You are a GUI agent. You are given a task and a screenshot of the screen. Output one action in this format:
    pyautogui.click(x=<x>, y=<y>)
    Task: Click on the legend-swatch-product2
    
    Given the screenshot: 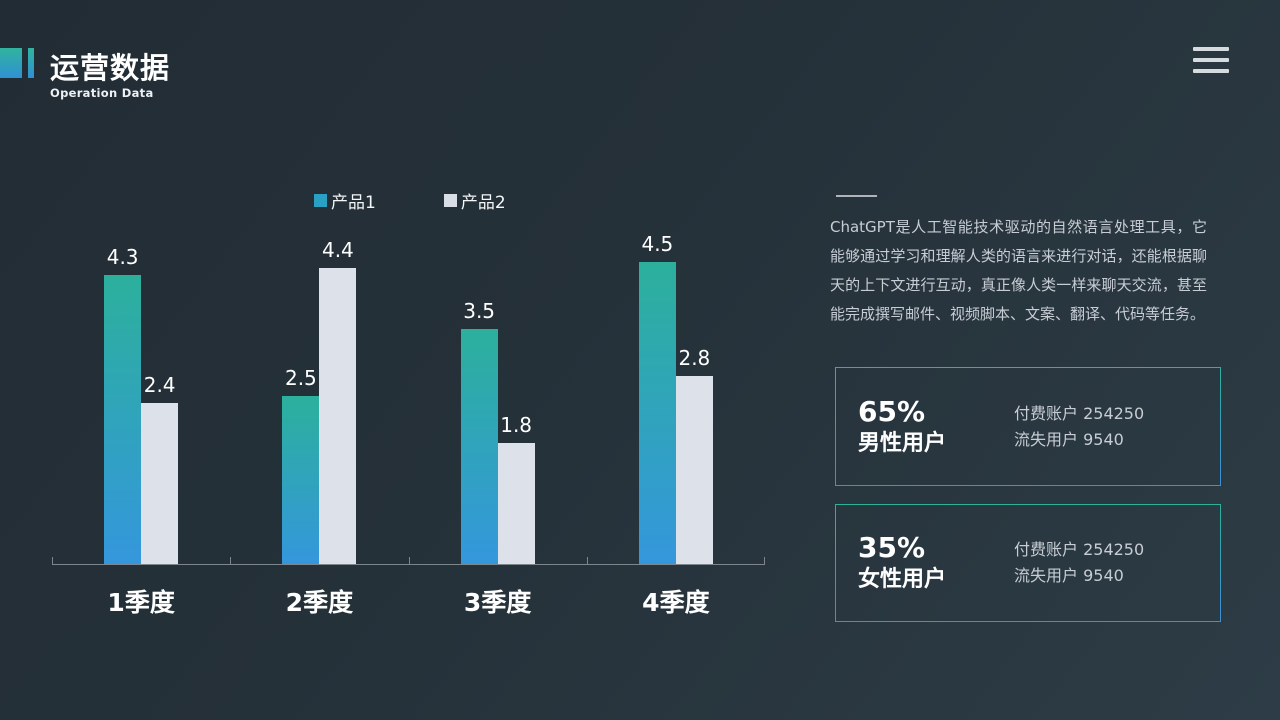 What is the action you would take?
    pyautogui.click(x=450, y=200)
    